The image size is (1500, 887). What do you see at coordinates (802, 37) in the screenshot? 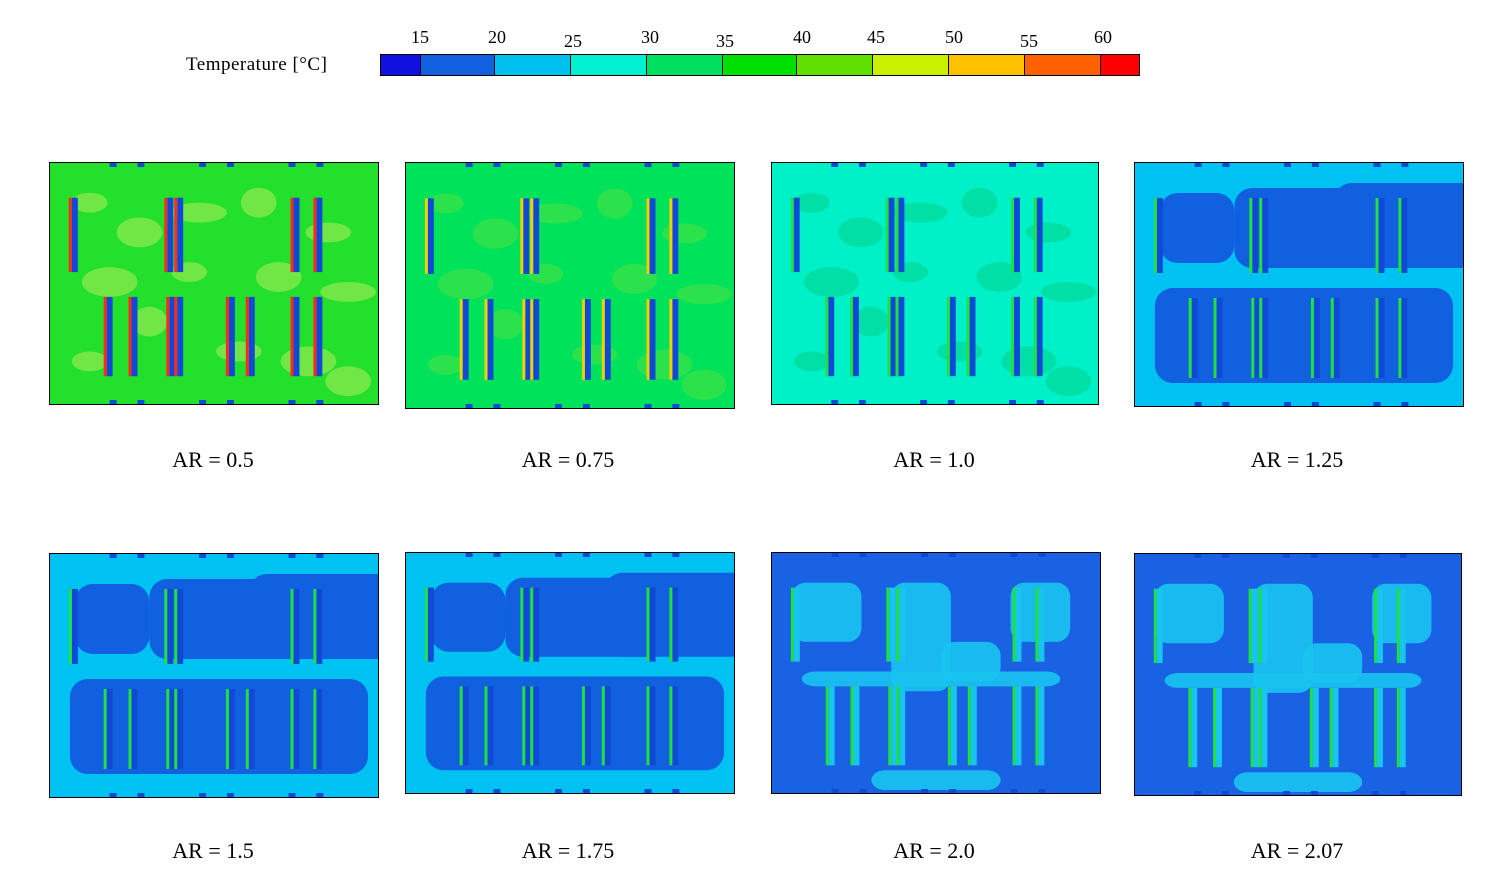
I see `colorbar-tick-label: 40` at bounding box center [802, 37].